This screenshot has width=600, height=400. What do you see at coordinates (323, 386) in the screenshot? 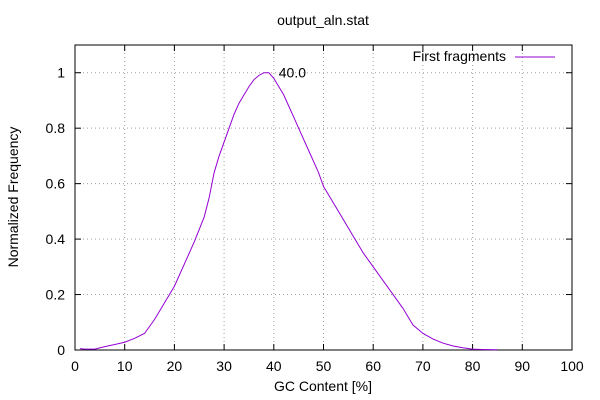
I see `x-axis-title: GC Content [%]` at bounding box center [323, 386].